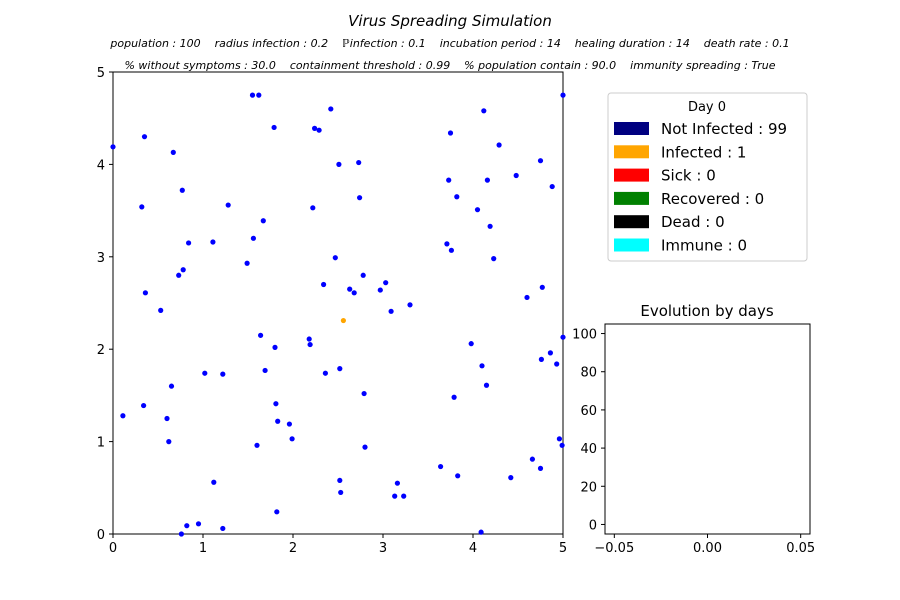 This screenshot has width=900, height=600. I want to click on evolution-title: Evolution by days, so click(706, 311).